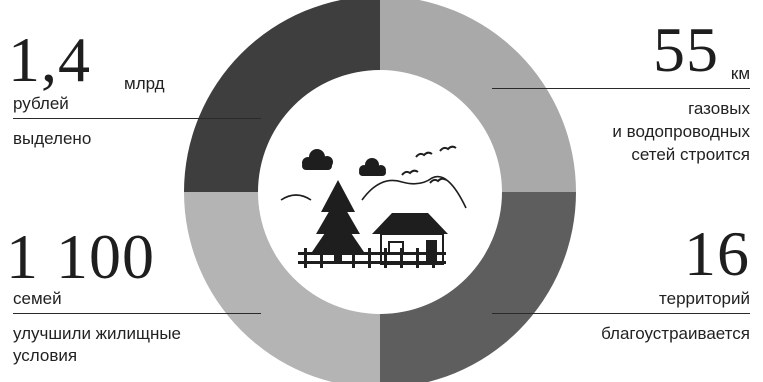 The width and height of the screenshot is (763, 382). I want to click on leader-line-families, so click(137, 313).